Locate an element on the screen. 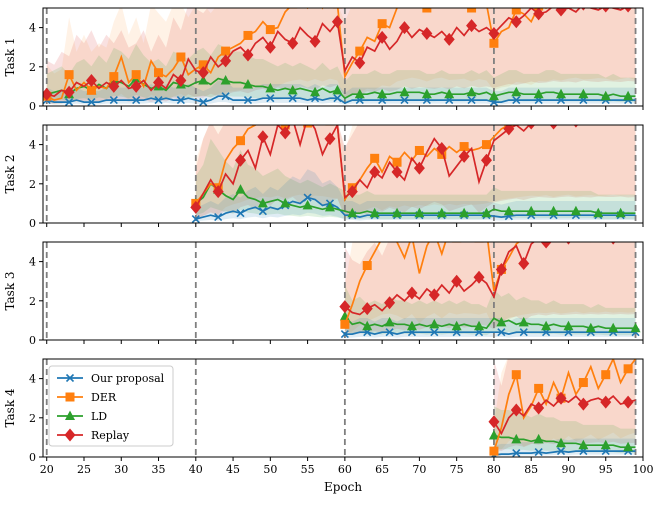 This screenshot has width=665, height=510. panel-2-line-ld is located at coordinates (415, 198).